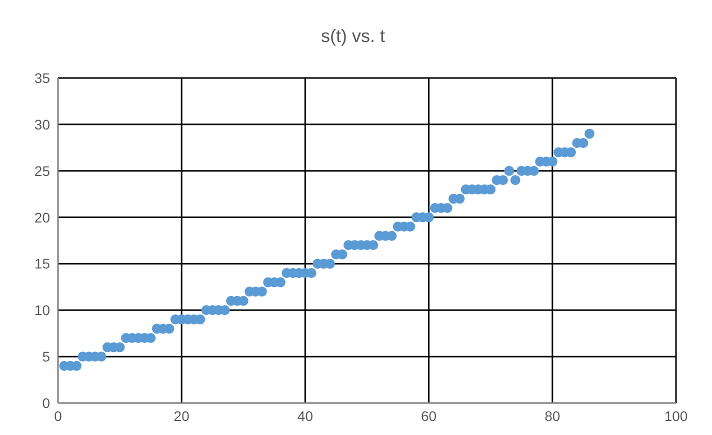 The image size is (712, 435). What do you see at coordinates (552, 416) in the screenshot?
I see `x-tick-label: 80` at bounding box center [552, 416].